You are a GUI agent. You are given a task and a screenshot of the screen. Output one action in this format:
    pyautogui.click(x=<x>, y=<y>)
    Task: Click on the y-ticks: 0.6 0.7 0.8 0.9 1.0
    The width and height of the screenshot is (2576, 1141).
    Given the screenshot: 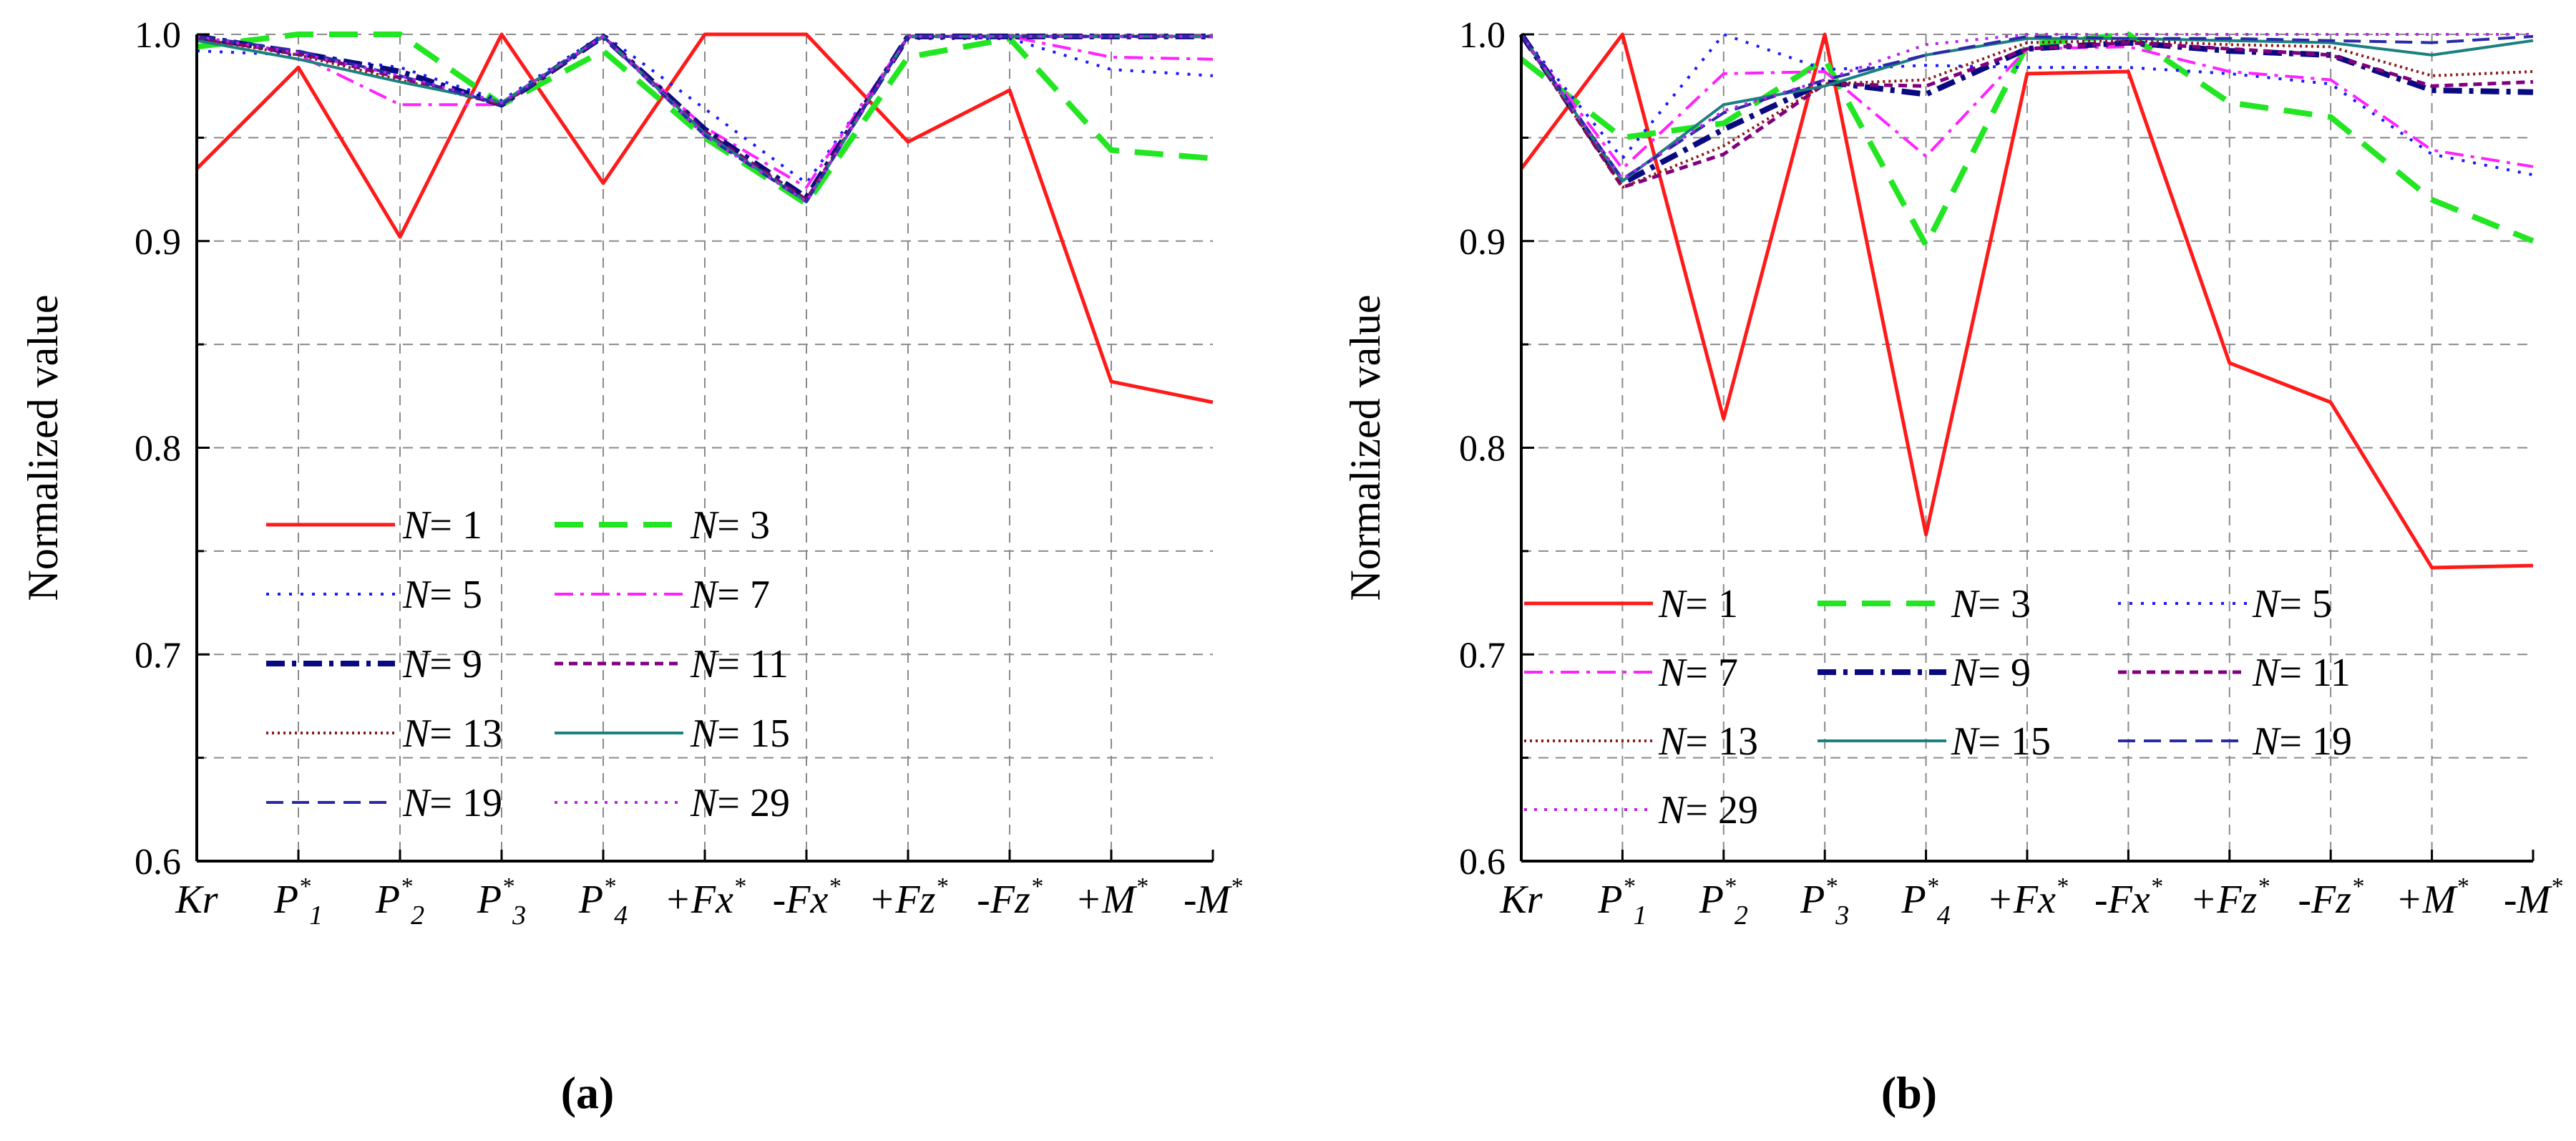 What is the action you would take?
    pyautogui.click(x=1496, y=449)
    